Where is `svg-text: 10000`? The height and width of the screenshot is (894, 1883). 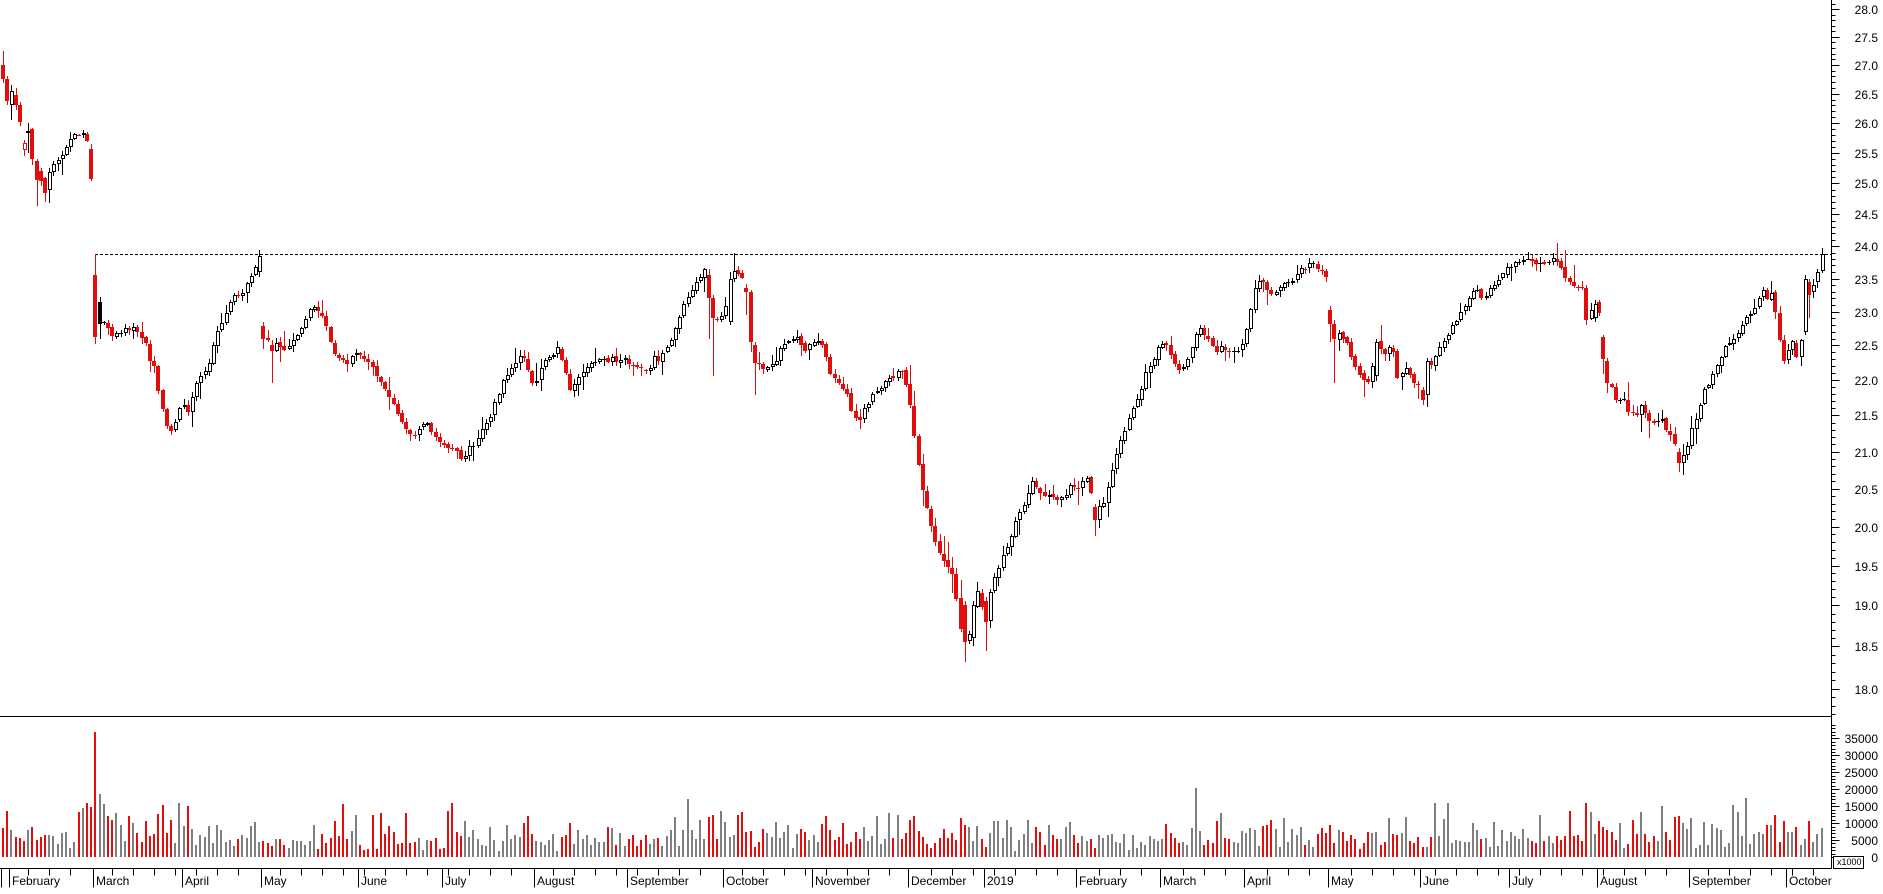 svg-text: 10000 is located at coordinates (1862, 824).